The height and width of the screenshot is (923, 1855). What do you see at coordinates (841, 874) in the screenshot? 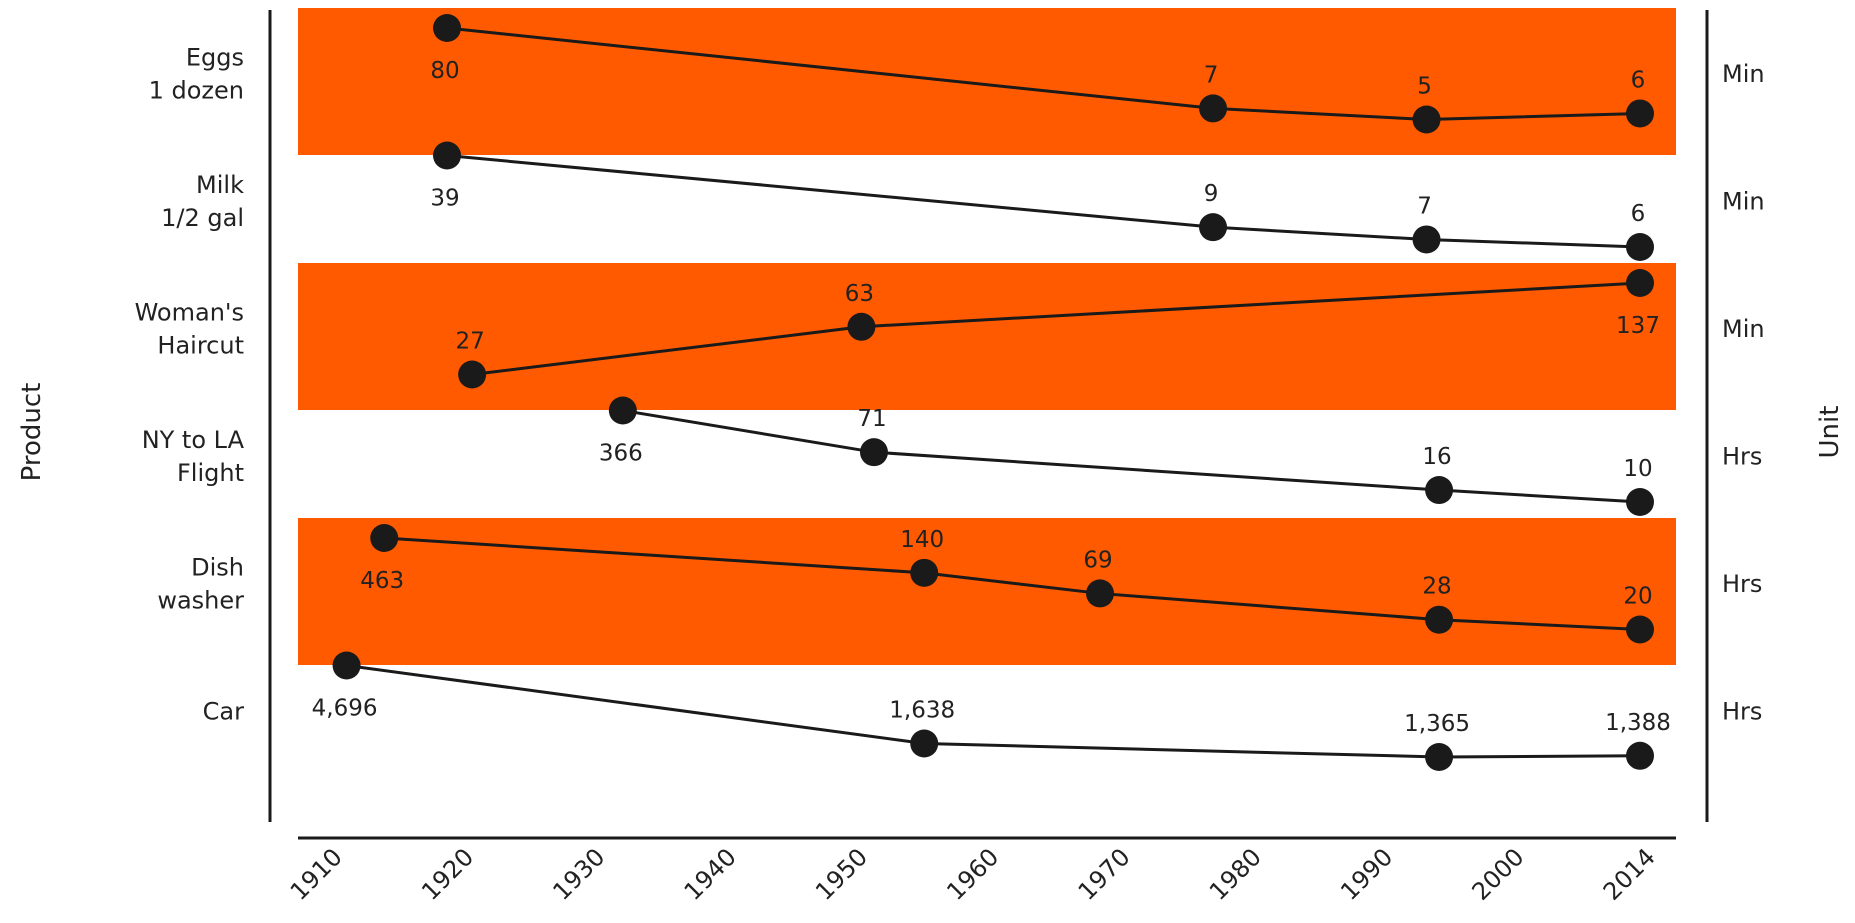
I see `x-tick-label: 1950` at bounding box center [841, 874].